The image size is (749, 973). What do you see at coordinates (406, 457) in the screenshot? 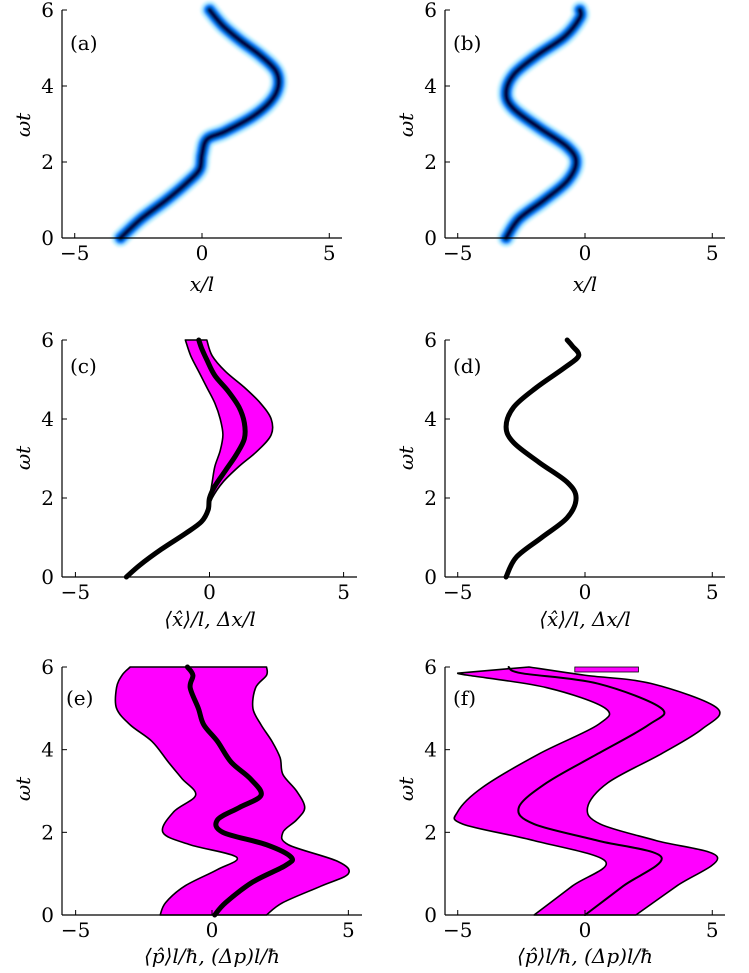
I see `y-axis-label-d: ωt` at bounding box center [406, 457].